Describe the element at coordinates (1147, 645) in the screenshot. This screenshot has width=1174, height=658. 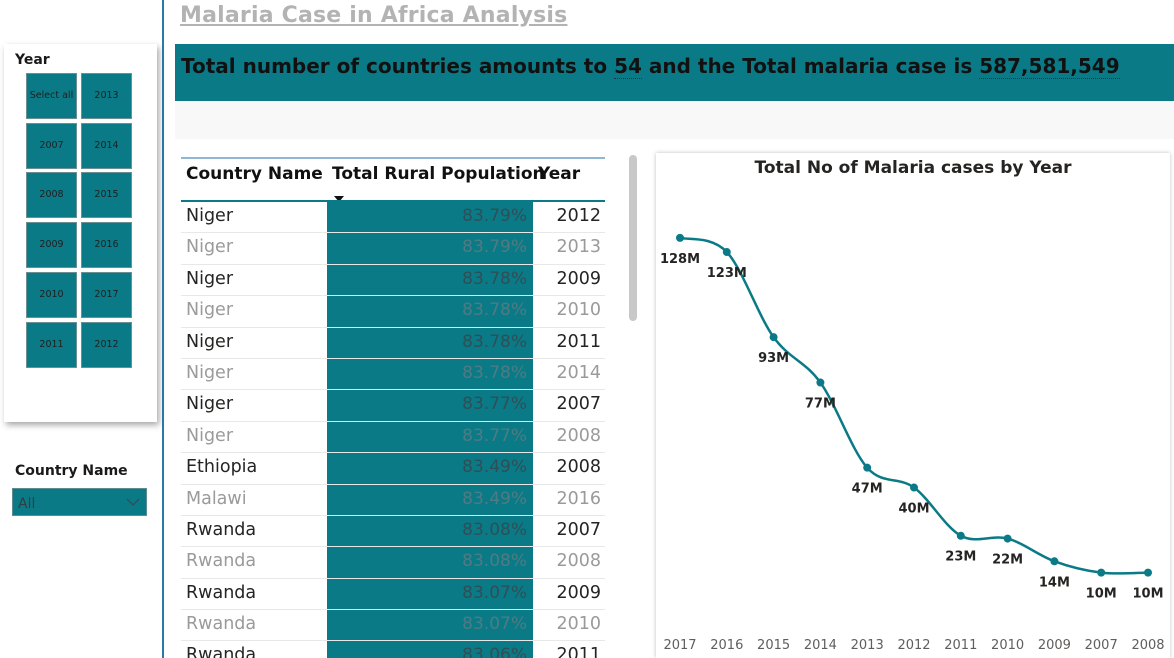
I see `x-tick-label: 2008` at that location.